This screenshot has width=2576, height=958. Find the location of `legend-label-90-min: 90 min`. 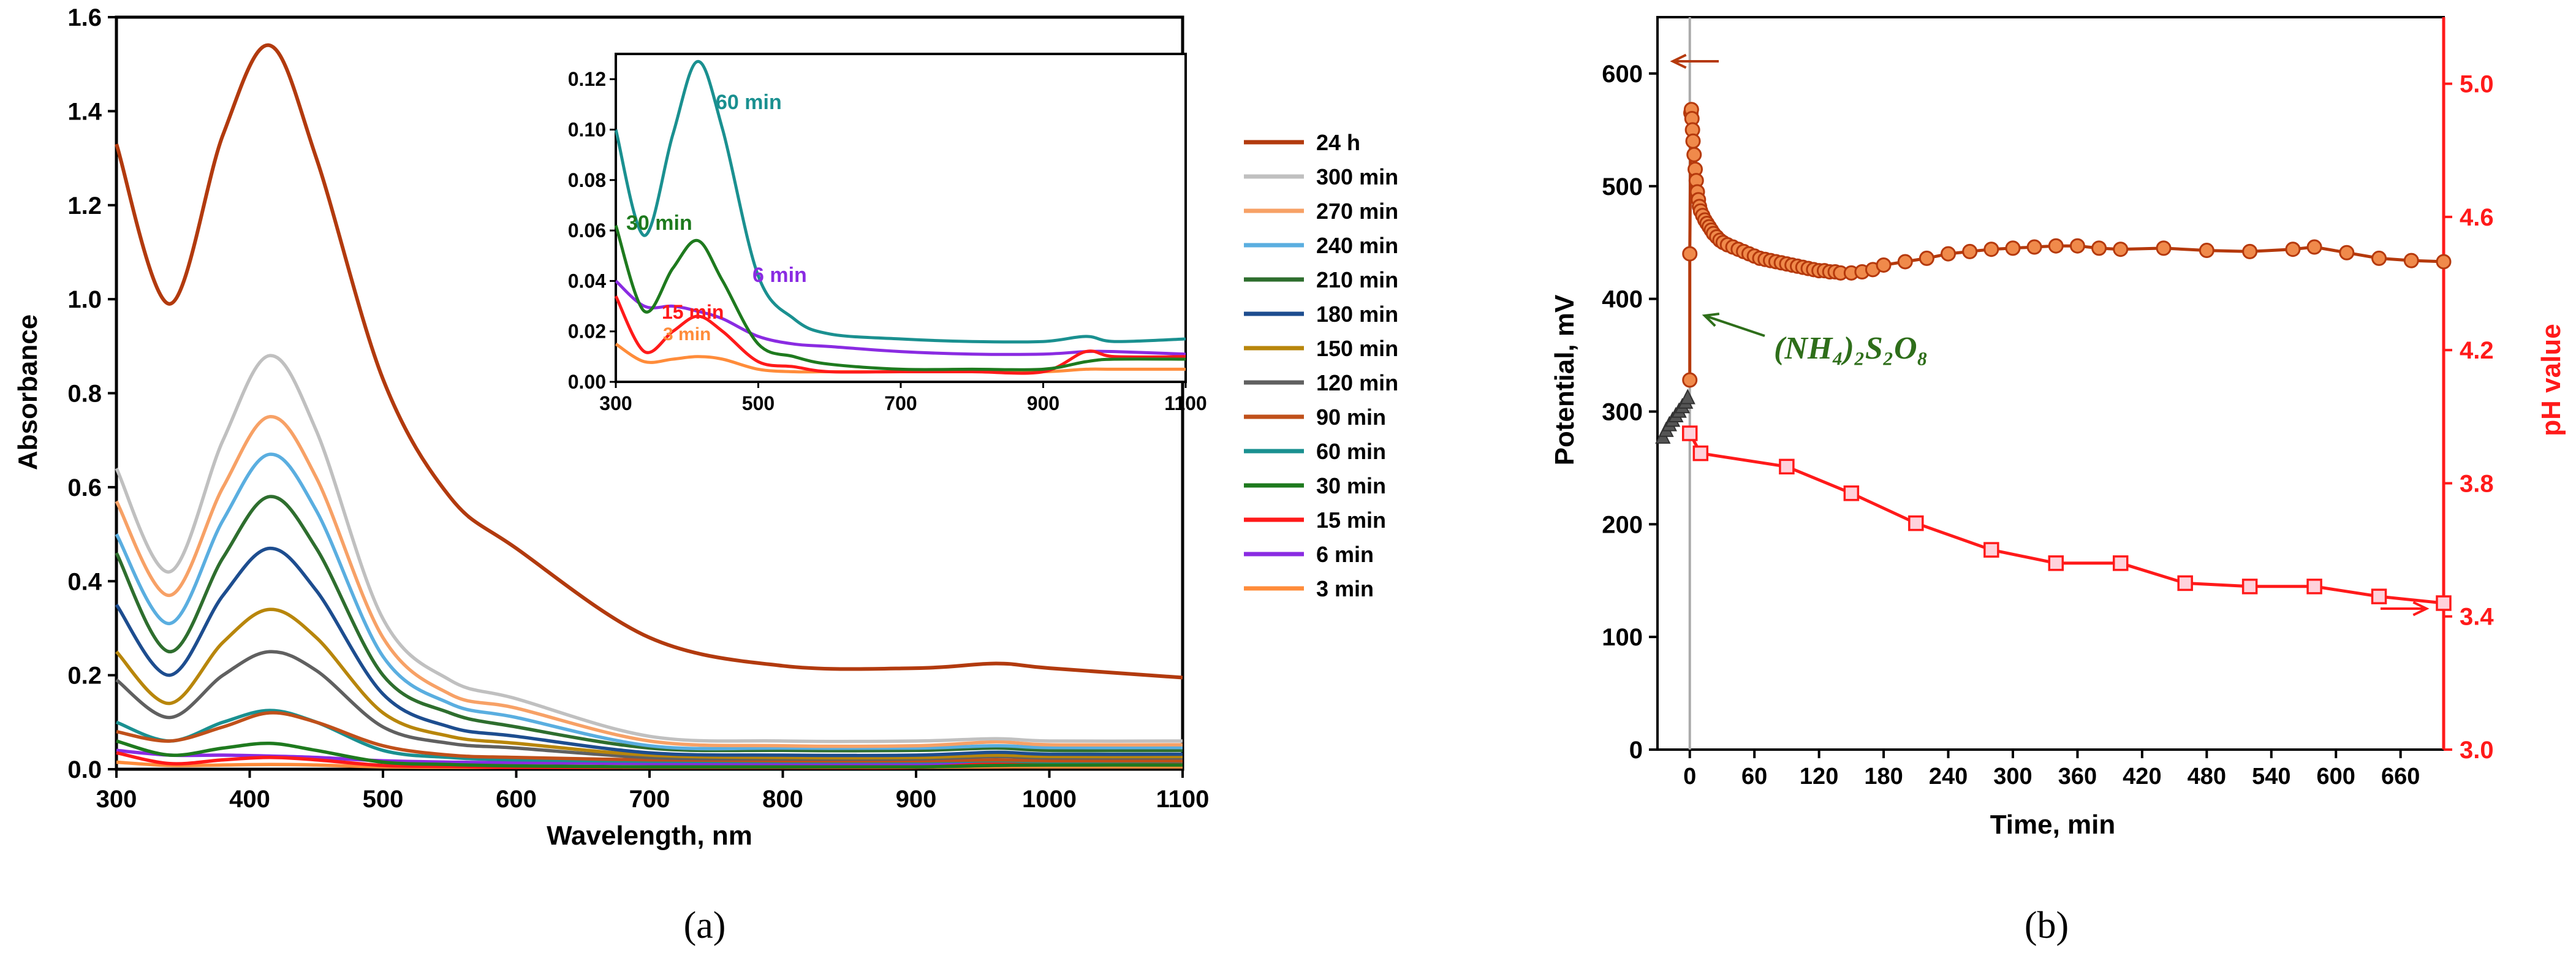

legend-label-90-min: 90 min is located at coordinates (1351, 418).